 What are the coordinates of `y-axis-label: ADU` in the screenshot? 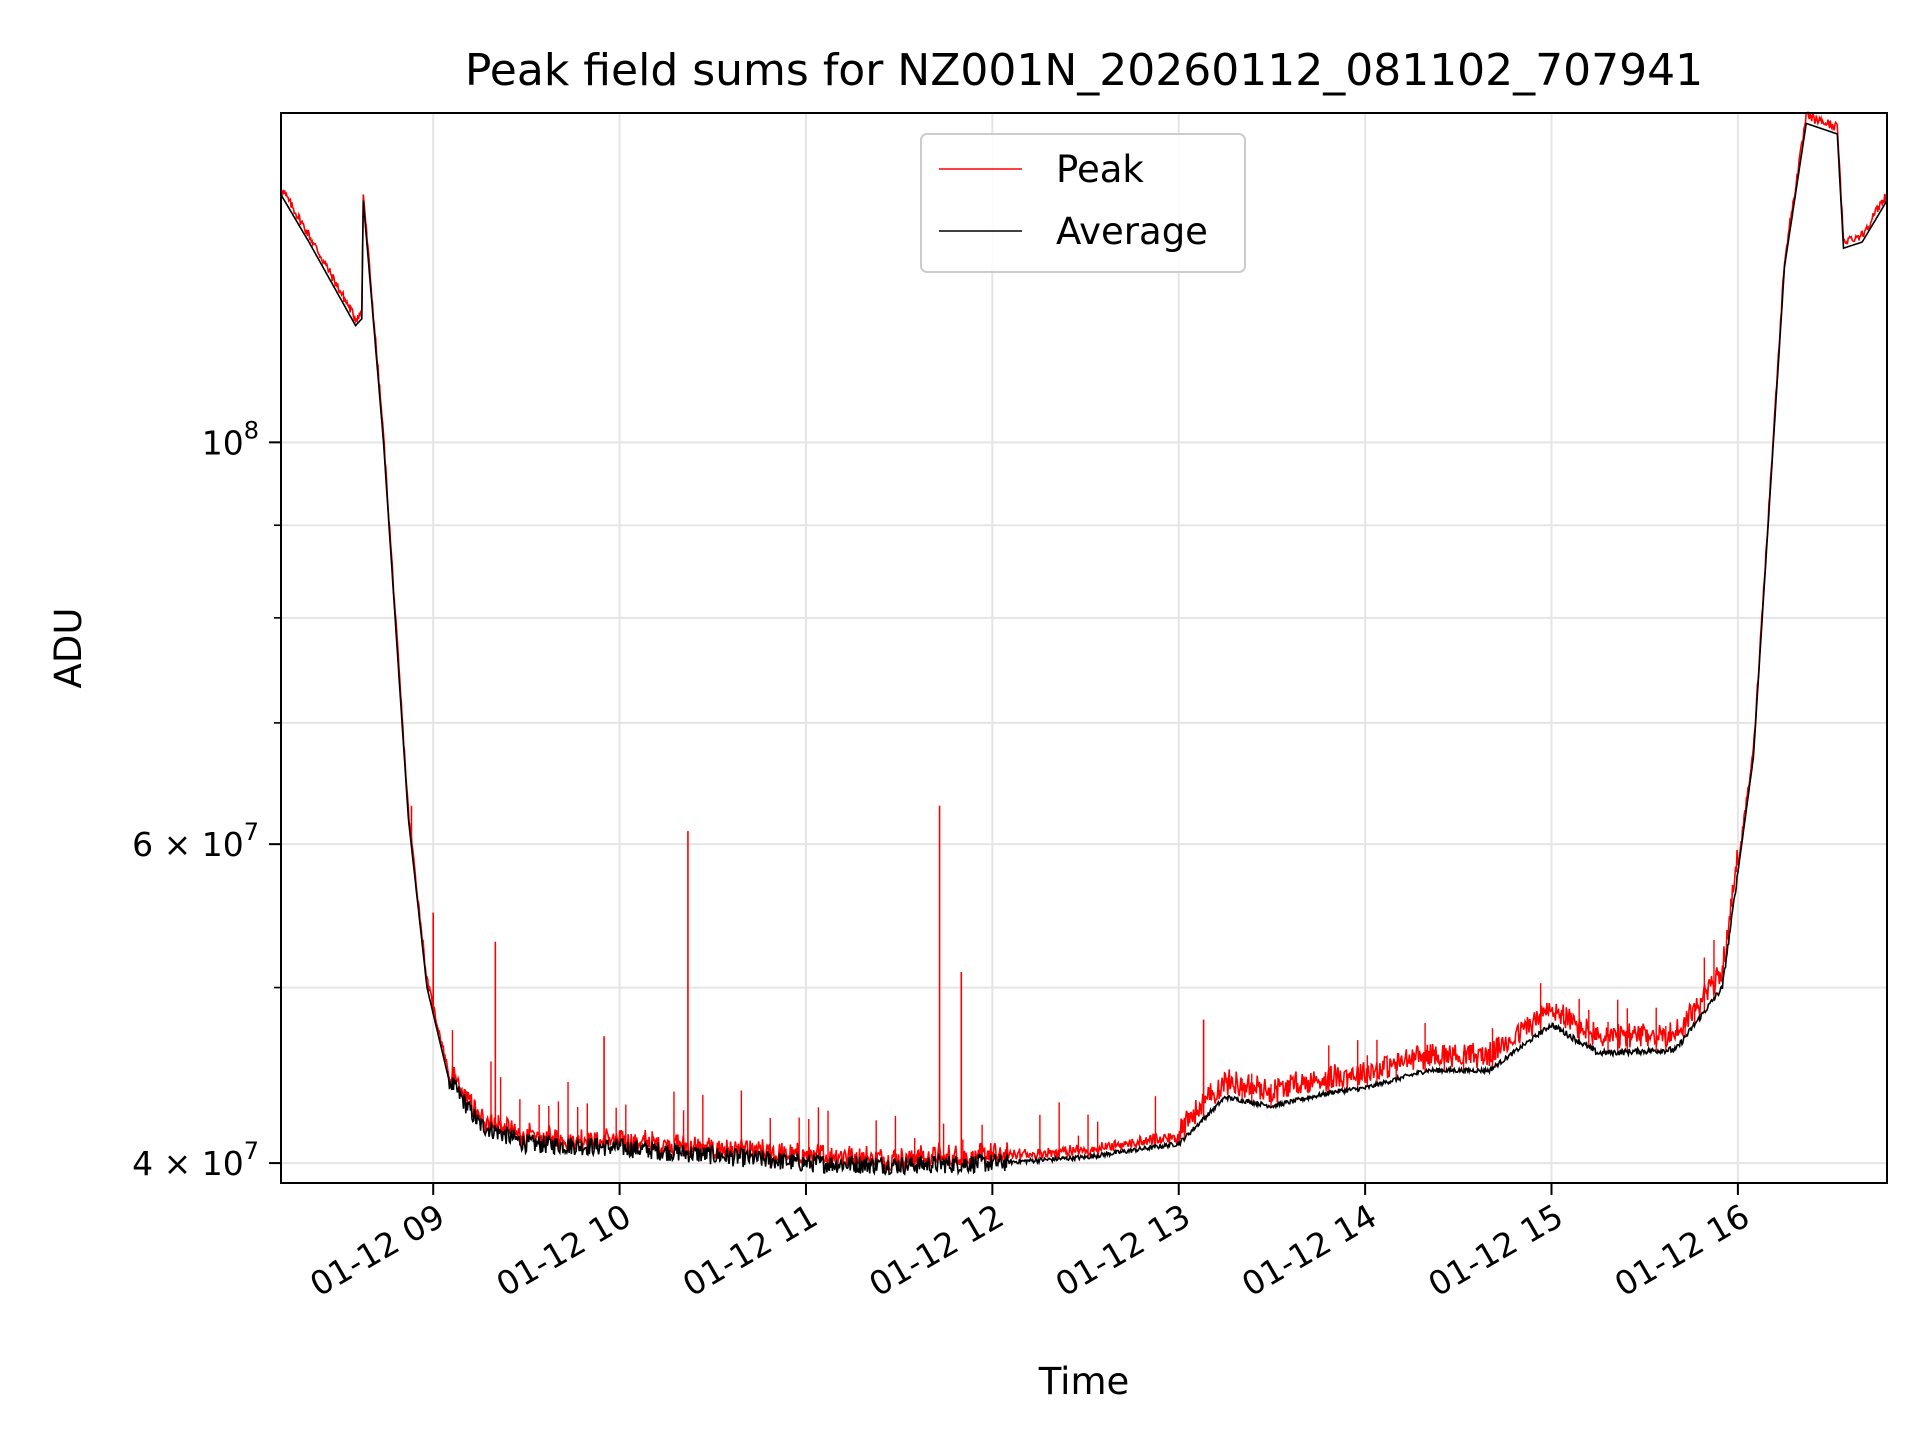 It's located at (68, 648).